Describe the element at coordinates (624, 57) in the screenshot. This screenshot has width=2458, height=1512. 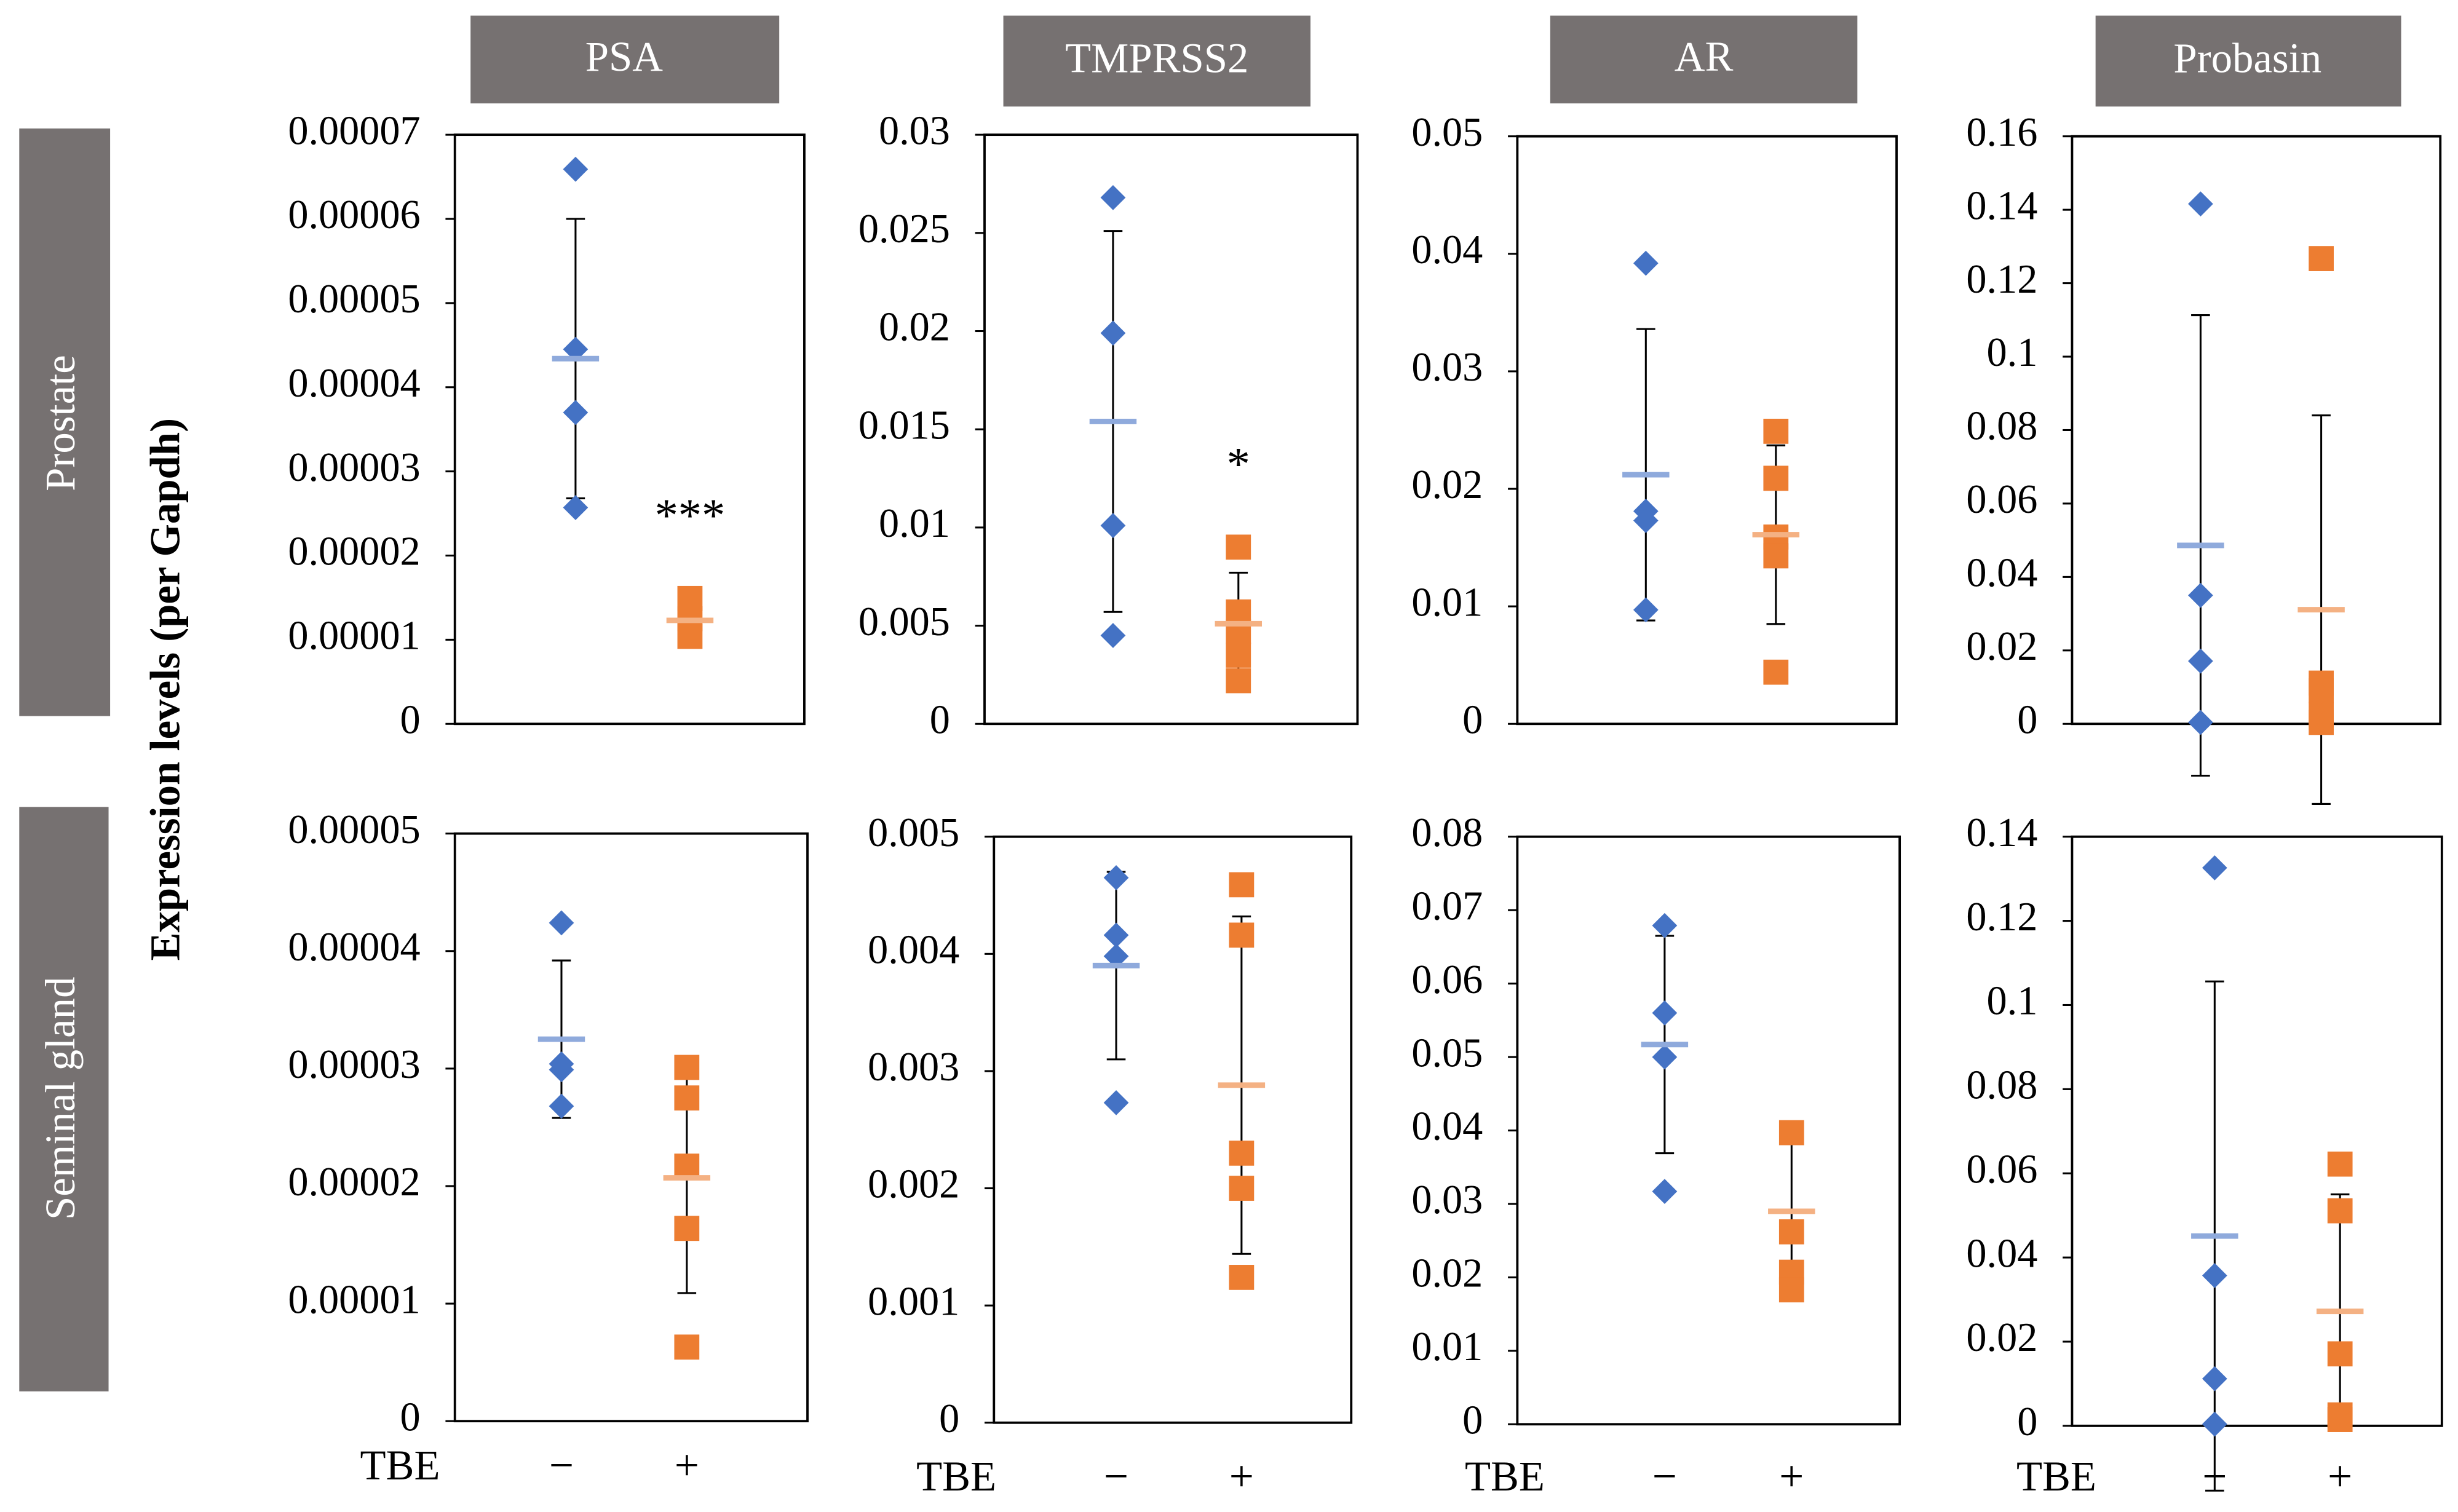
I see `column-title: PSA` at that location.